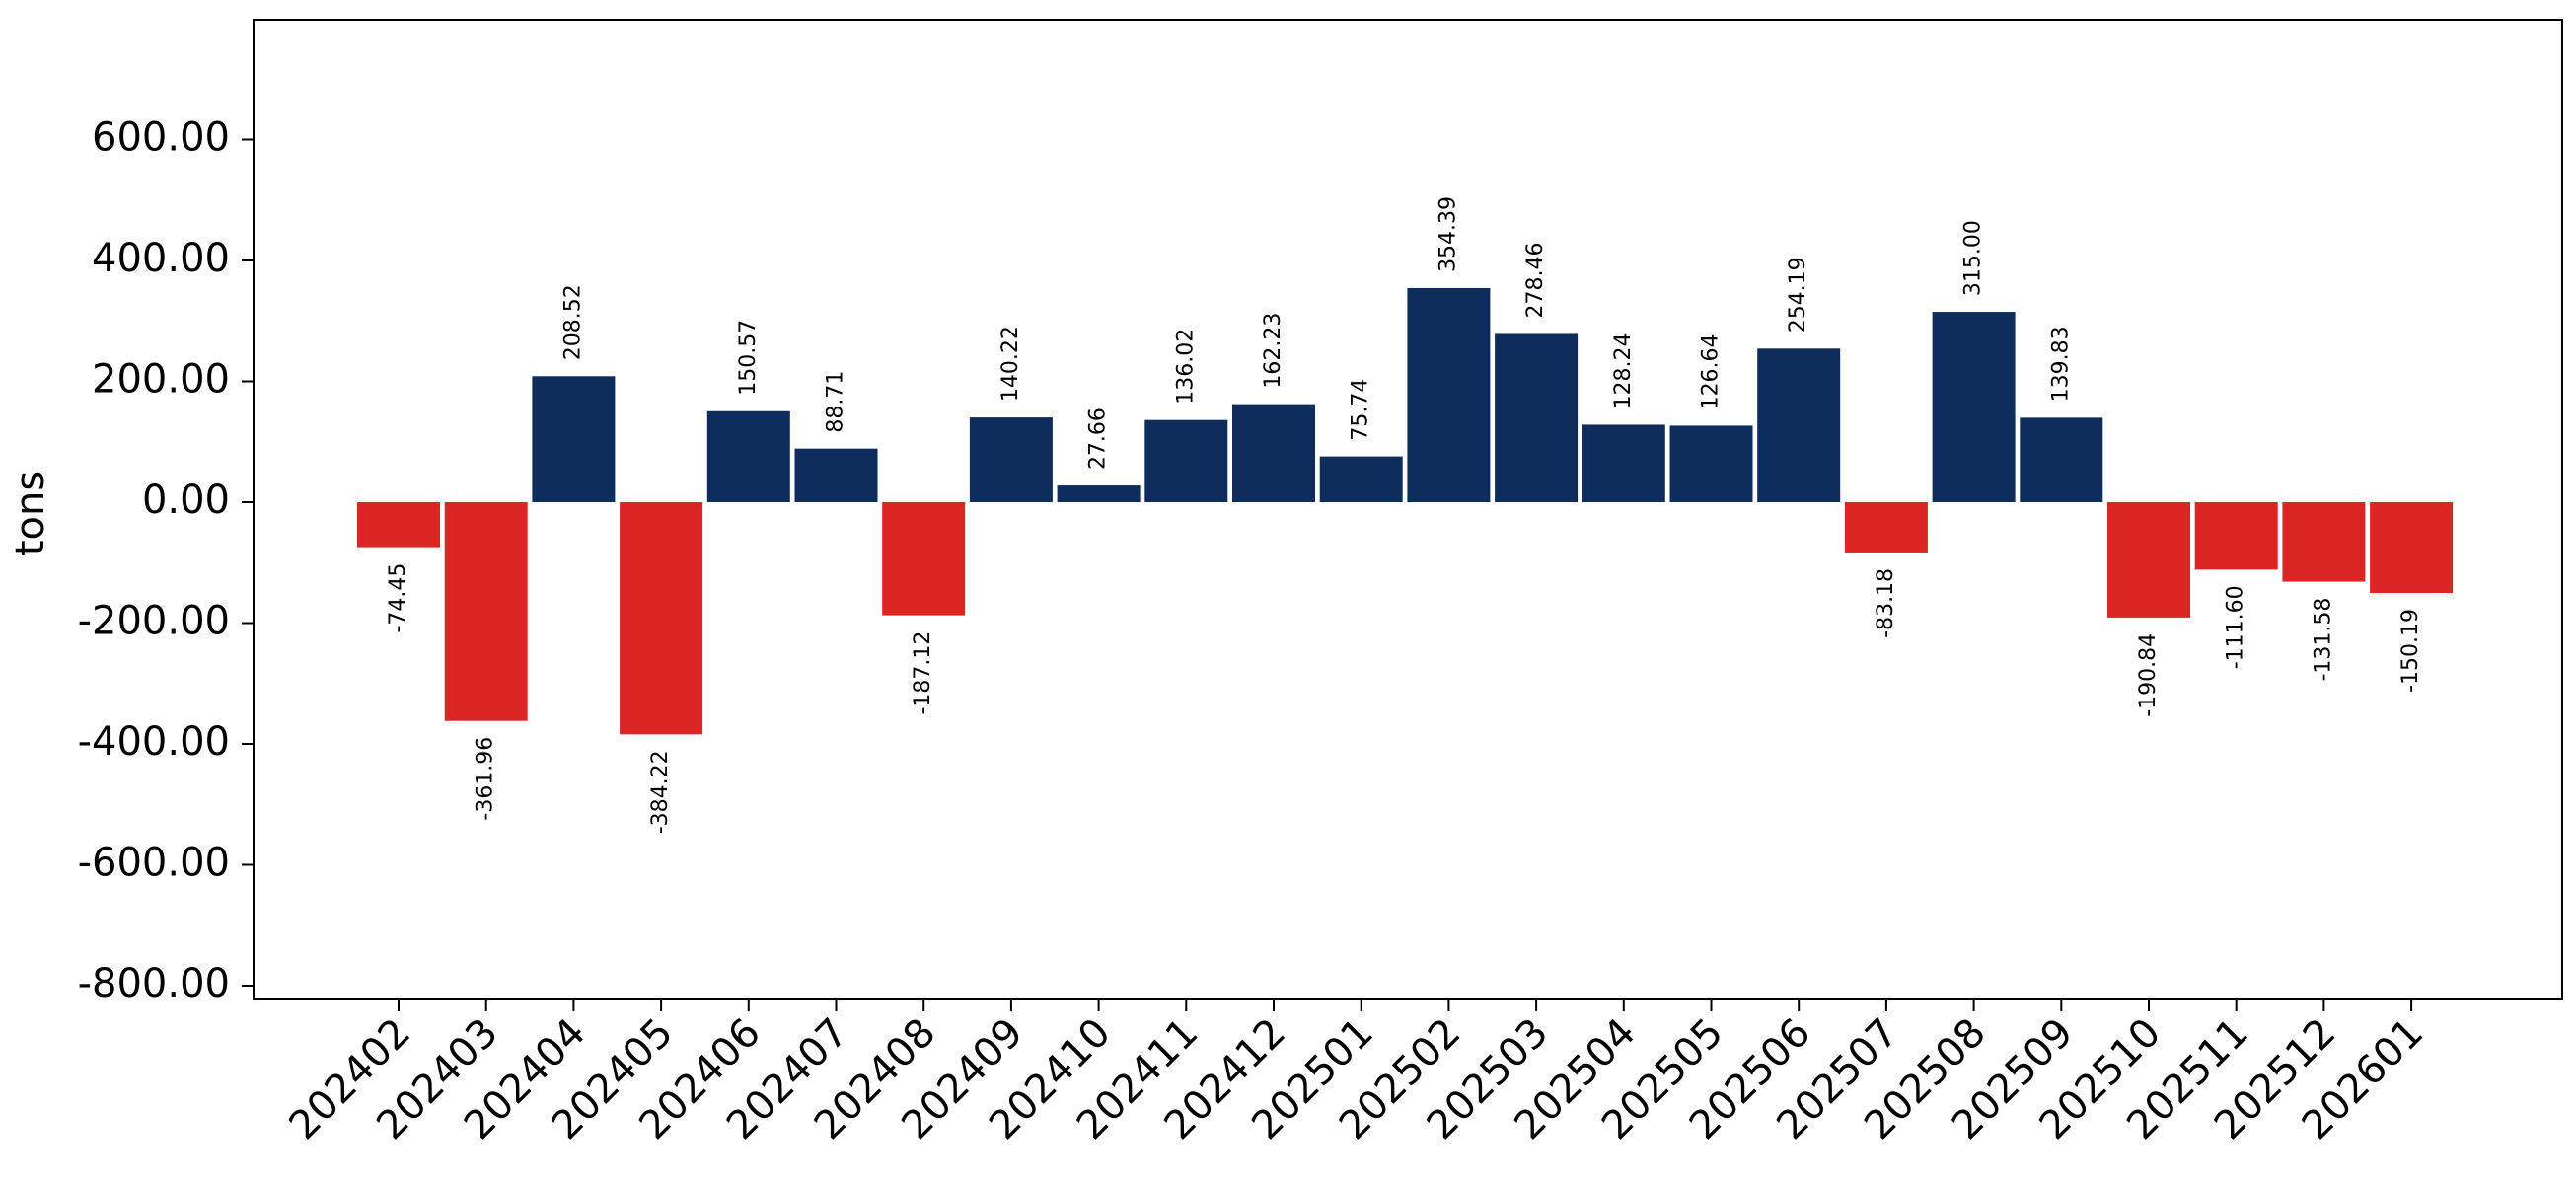  What do you see at coordinates (1098, 438) in the screenshot?
I see `data-label: 27.66` at bounding box center [1098, 438].